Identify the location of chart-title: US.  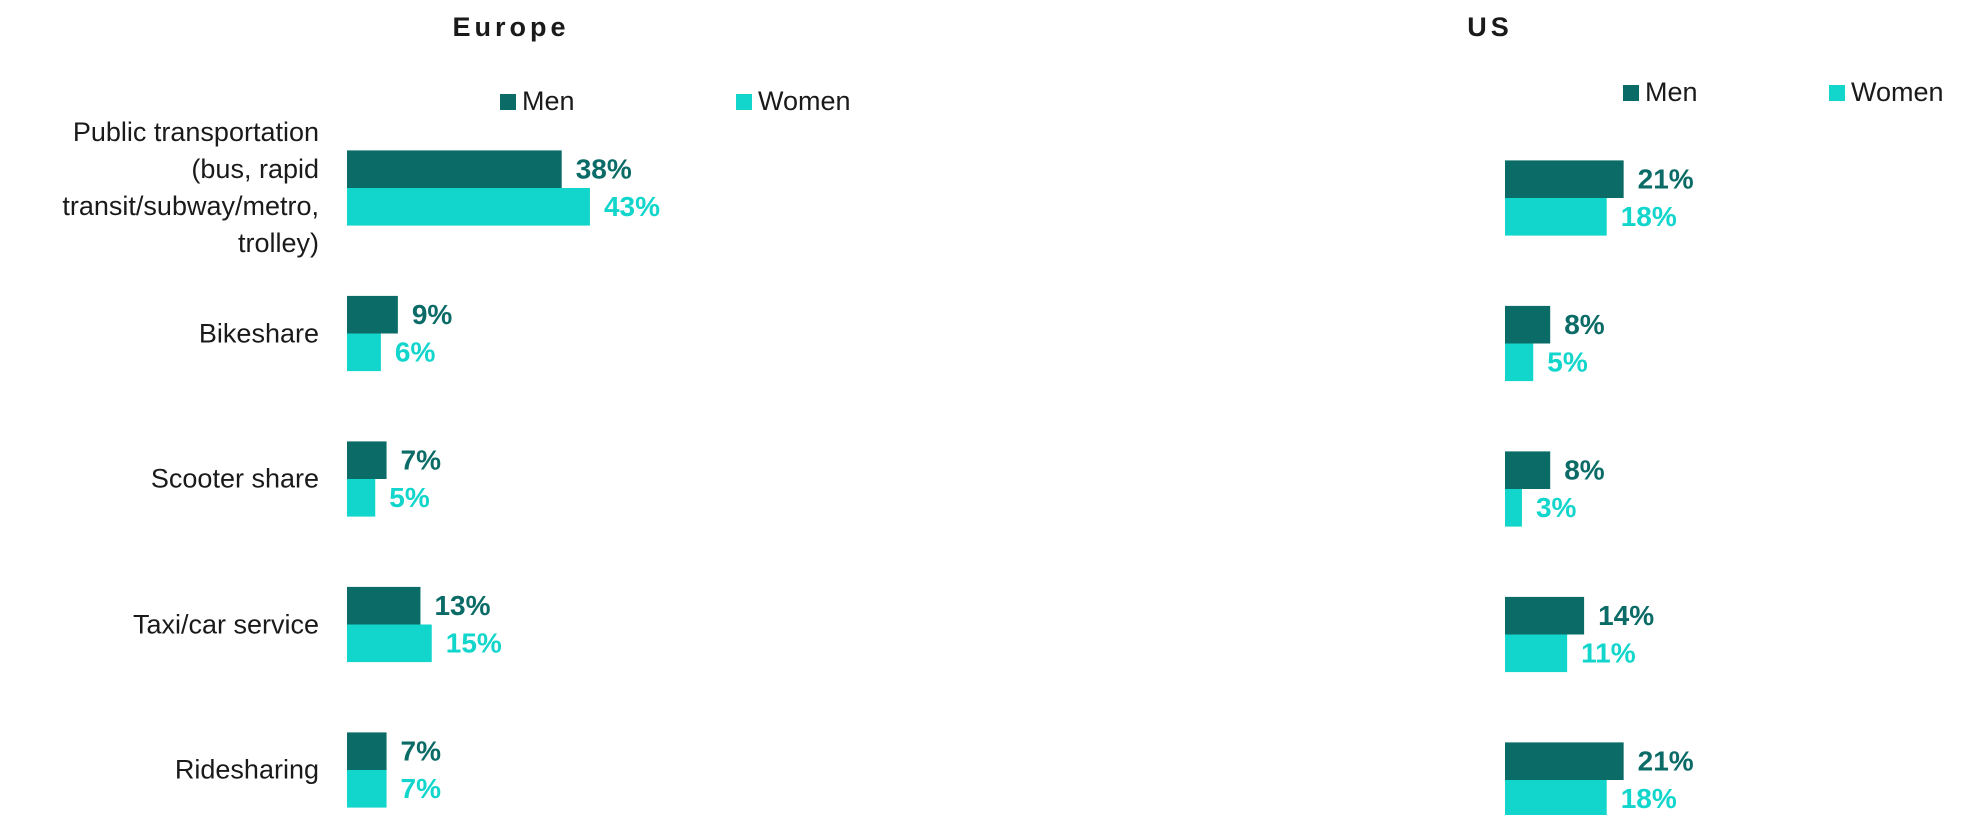
(1490, 27).